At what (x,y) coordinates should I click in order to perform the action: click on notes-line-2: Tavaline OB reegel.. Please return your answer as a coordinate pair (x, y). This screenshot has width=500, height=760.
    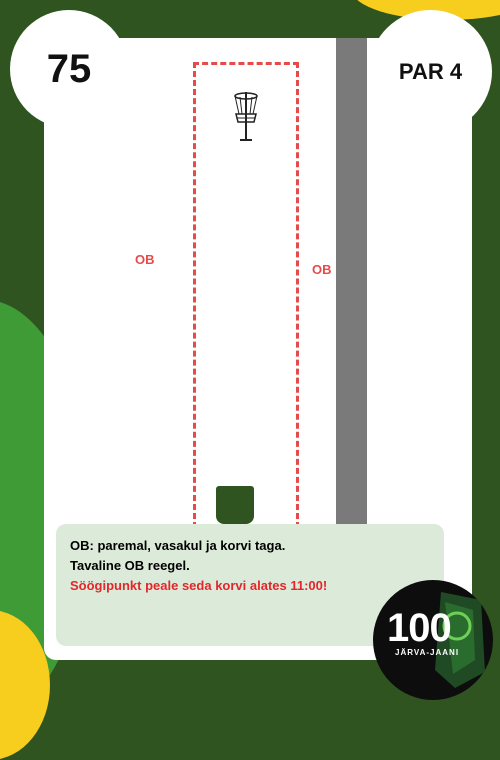
    Looking at the image, I should click on (130, 565).